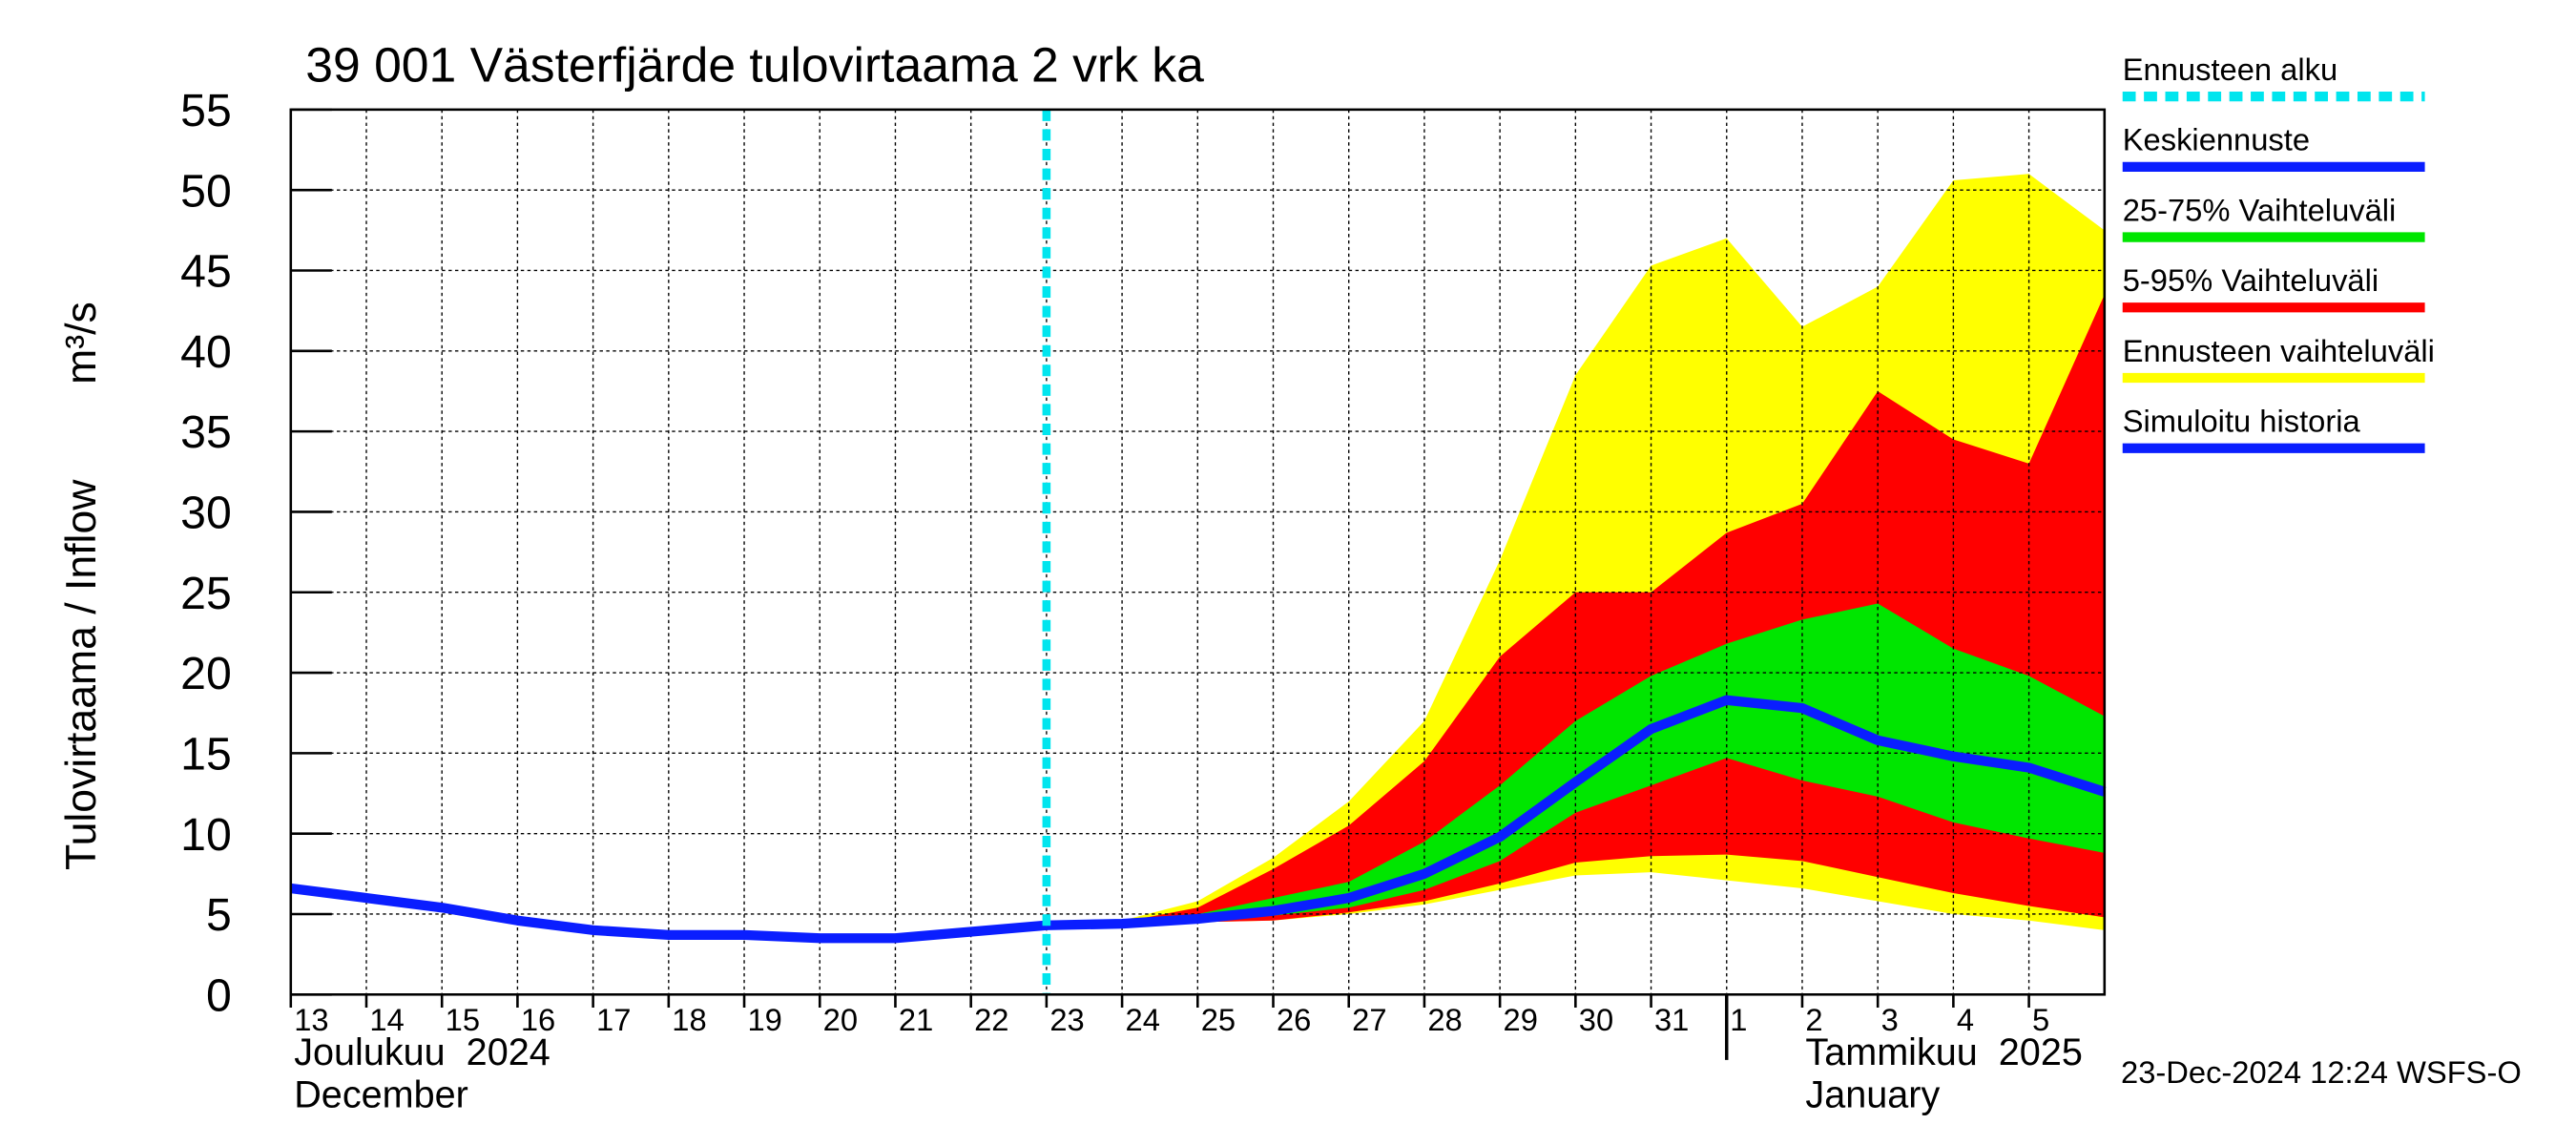 The image size is (2576, 1145). What do you see at coordinates (1671, 1019) in the screenshot?
I see `x-tick-label: 31` at bounding box center [1671, 1019].